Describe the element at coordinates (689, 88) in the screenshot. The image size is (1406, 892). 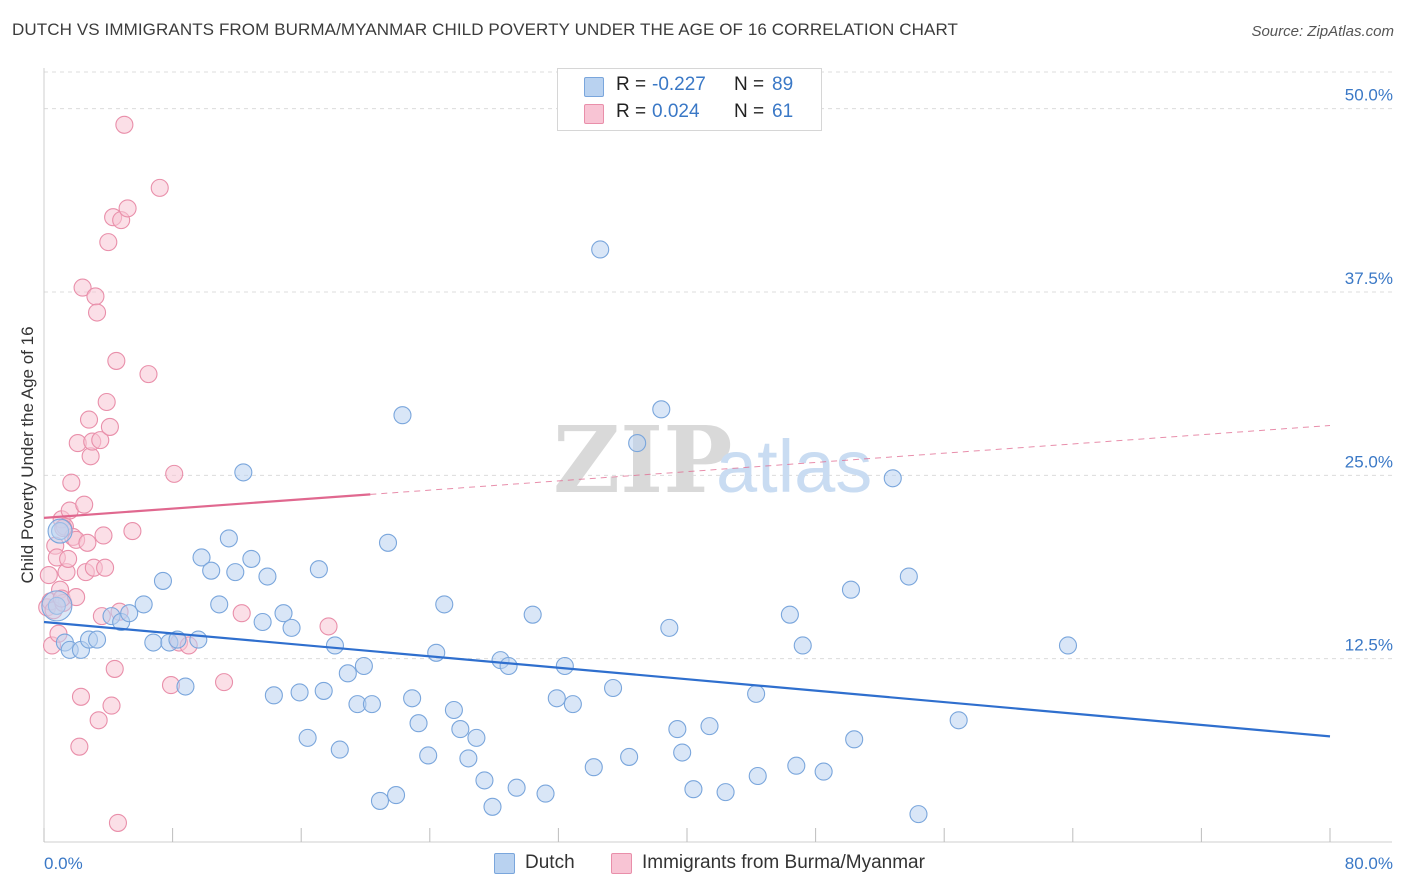
I see `legend-row-dutch: R = -0.227 N = 89` at that location.